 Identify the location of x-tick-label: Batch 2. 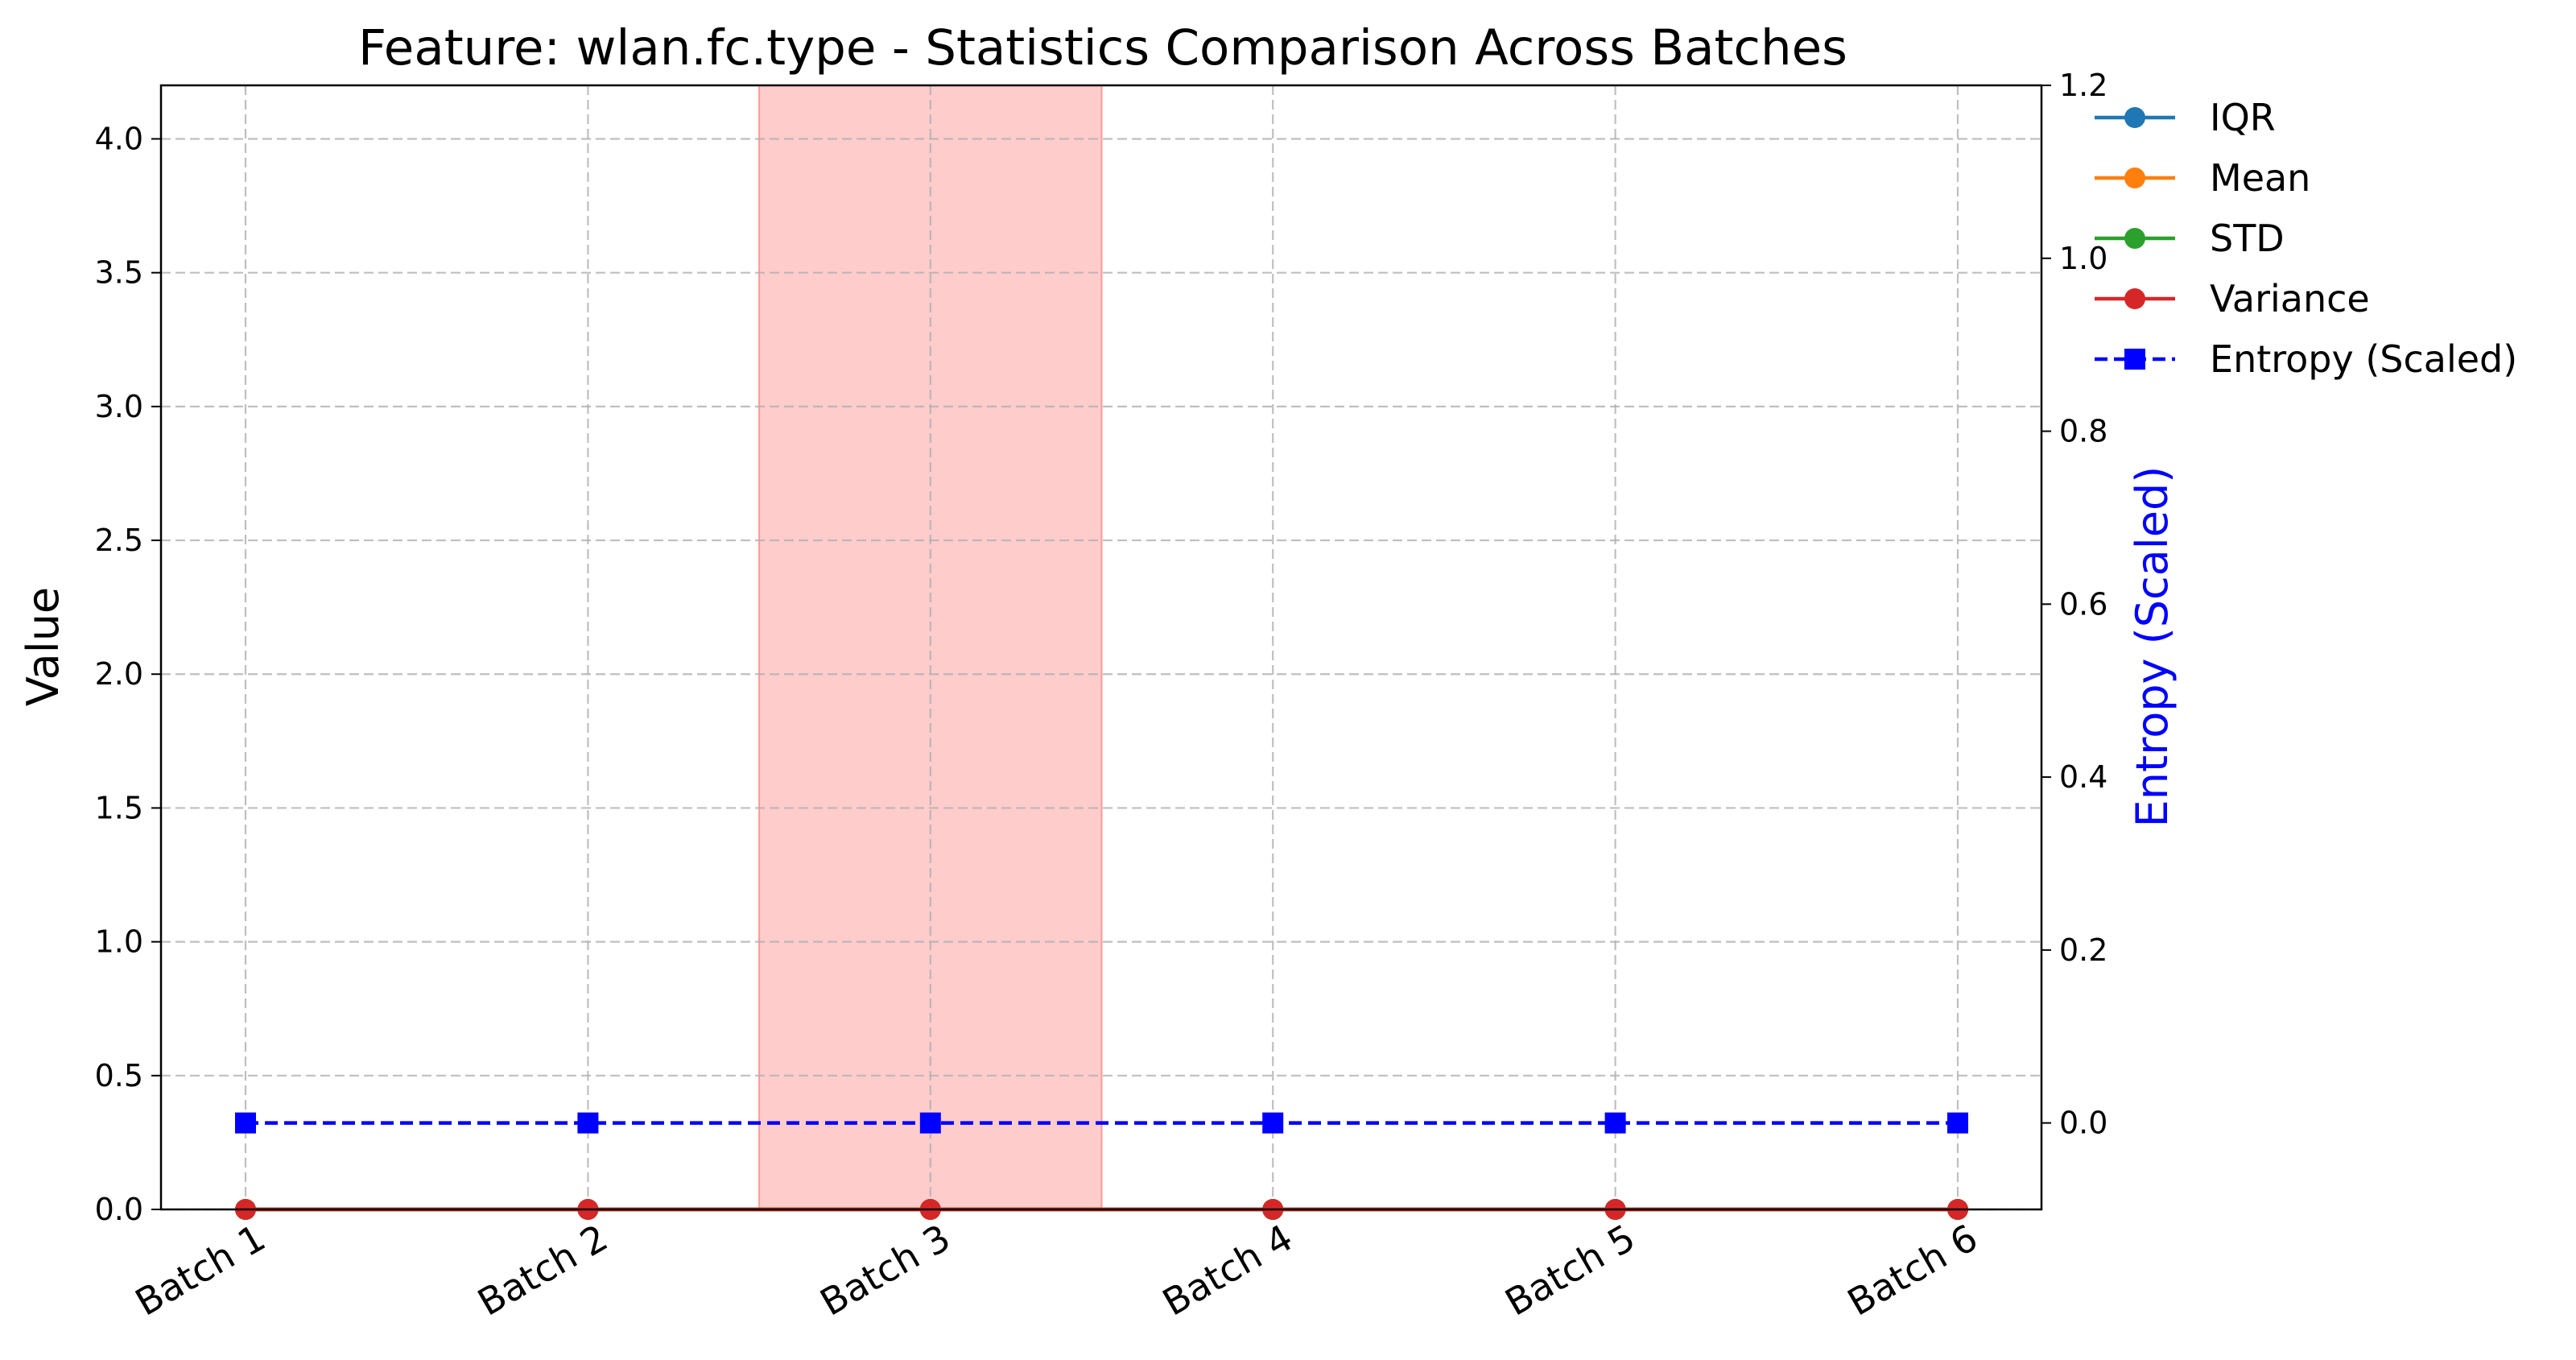
(542, 1270).